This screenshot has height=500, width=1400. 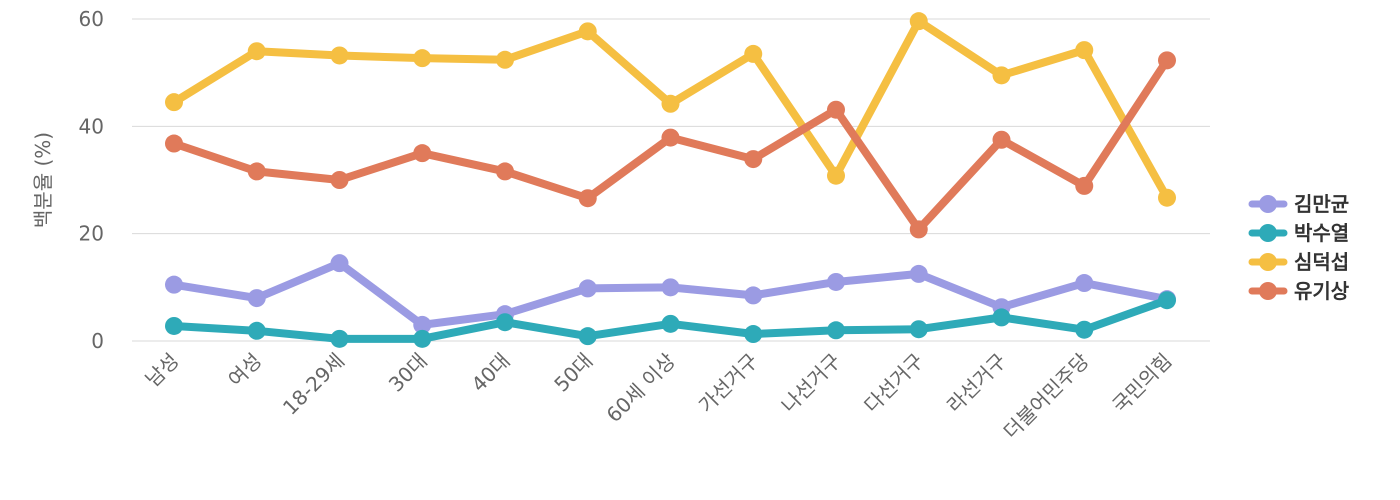 I want to click on legend-item: 심덕섭, so click(x=1298, y=262).